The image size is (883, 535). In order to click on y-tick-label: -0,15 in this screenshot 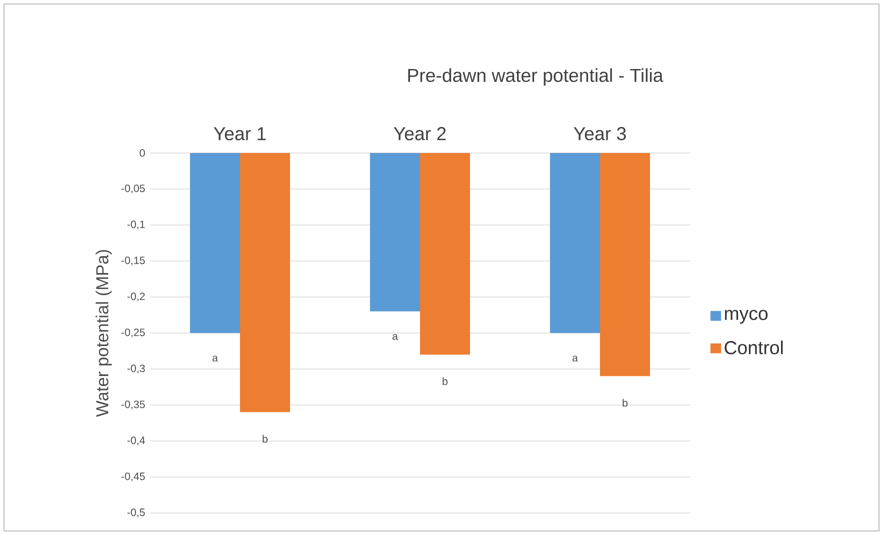, I will do `click(133, 261)`.